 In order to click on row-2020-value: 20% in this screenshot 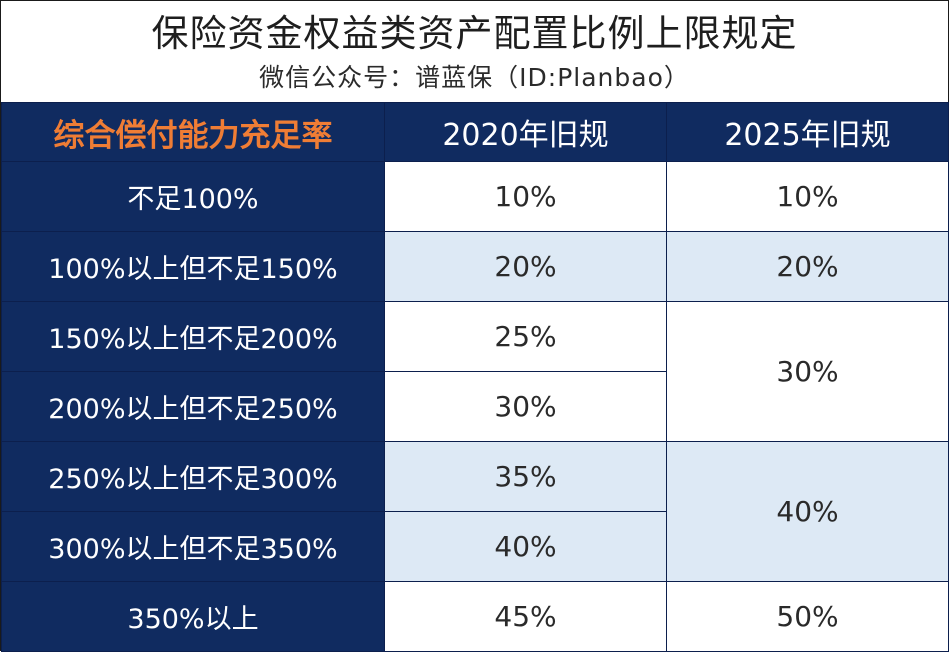, I will do `click(525, 266)`.